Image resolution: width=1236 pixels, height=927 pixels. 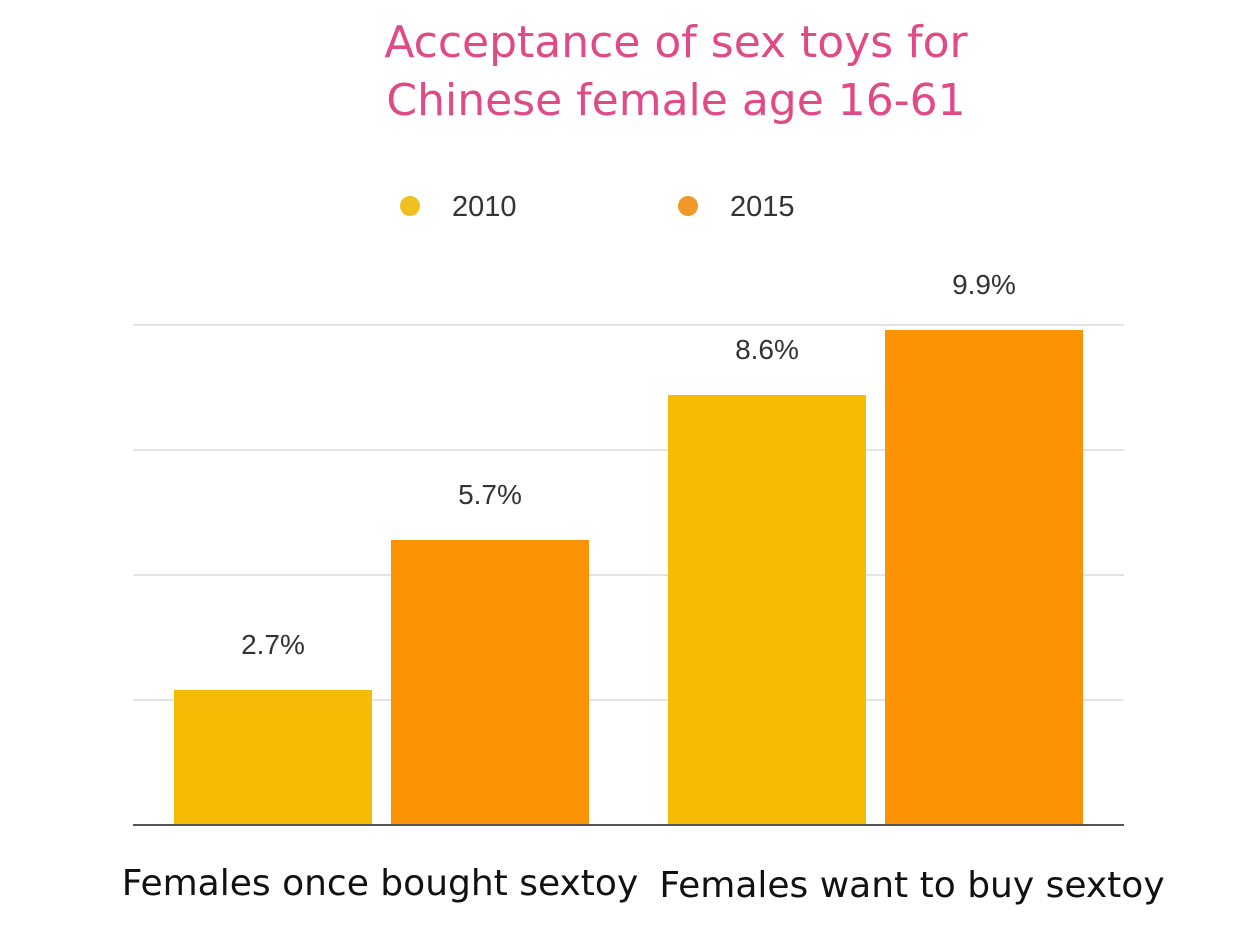 I want to click on legend-marker-2010, so click(x=410, y=206).